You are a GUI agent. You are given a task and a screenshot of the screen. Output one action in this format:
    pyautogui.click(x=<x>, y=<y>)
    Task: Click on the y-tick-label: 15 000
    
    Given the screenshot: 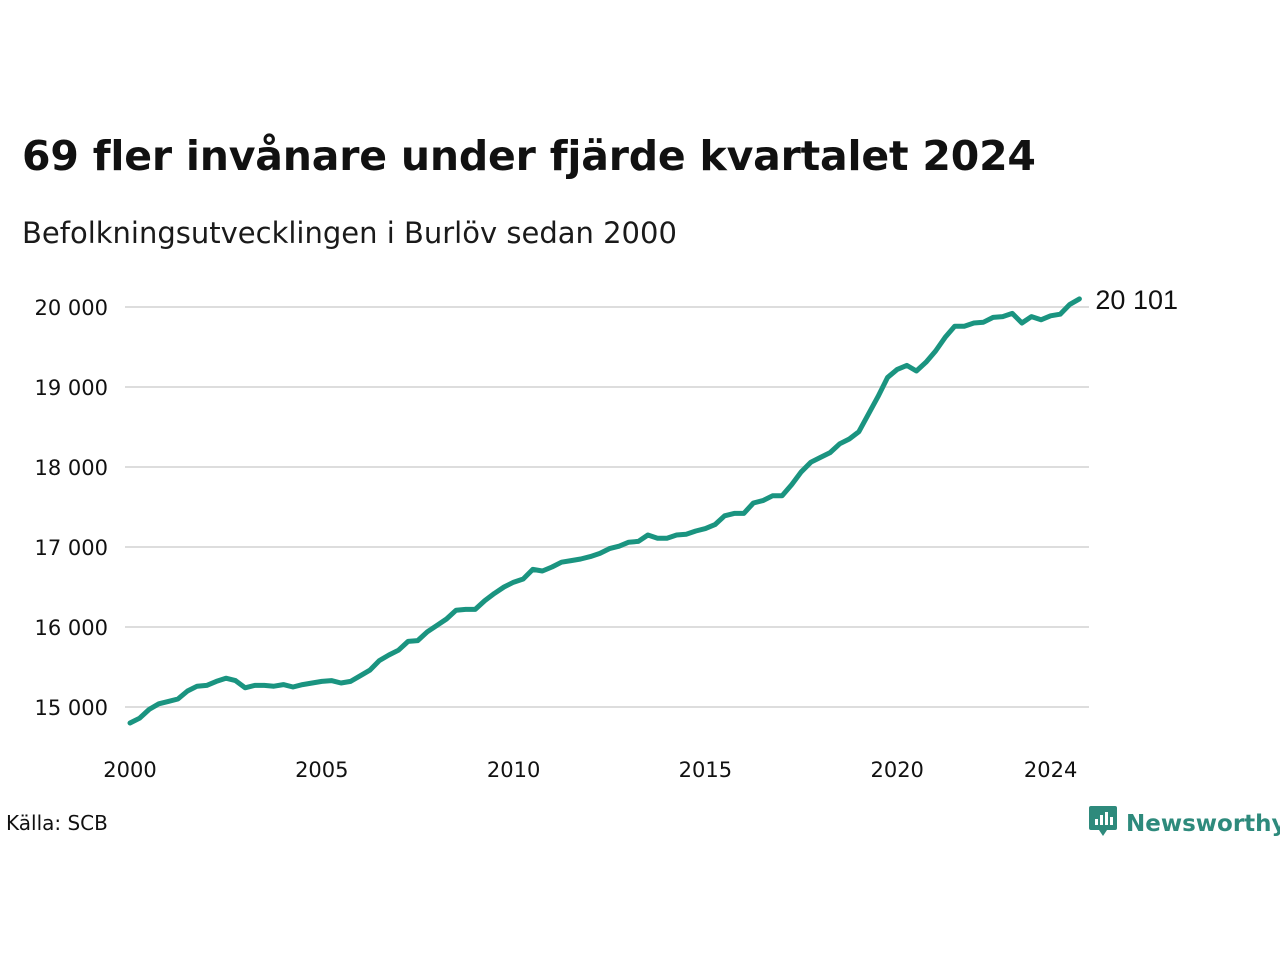 What is the action you would take?
    pyautogui.click(x=71, y=708)
    